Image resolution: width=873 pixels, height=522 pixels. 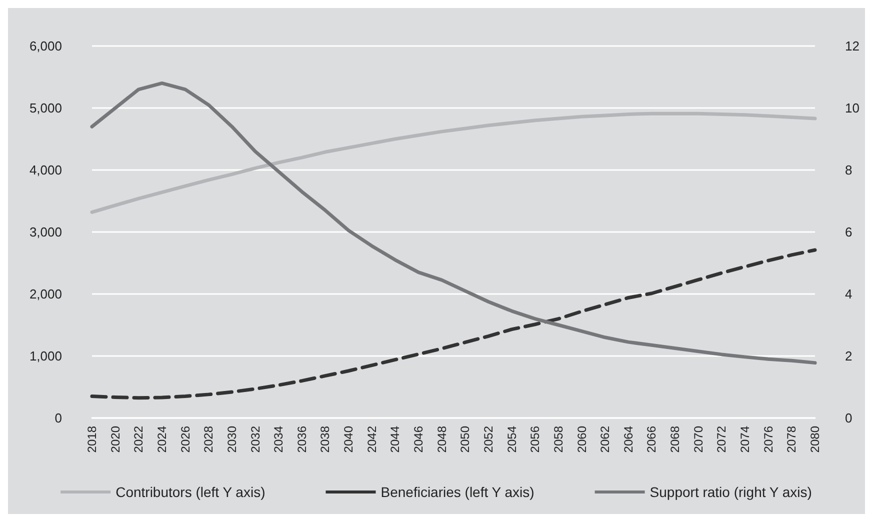 What do you see at coordinates (731, 492) in the screenshot?
I see `legend-label: Support ratio (right Y axis)` at bounding box center [731, 492].